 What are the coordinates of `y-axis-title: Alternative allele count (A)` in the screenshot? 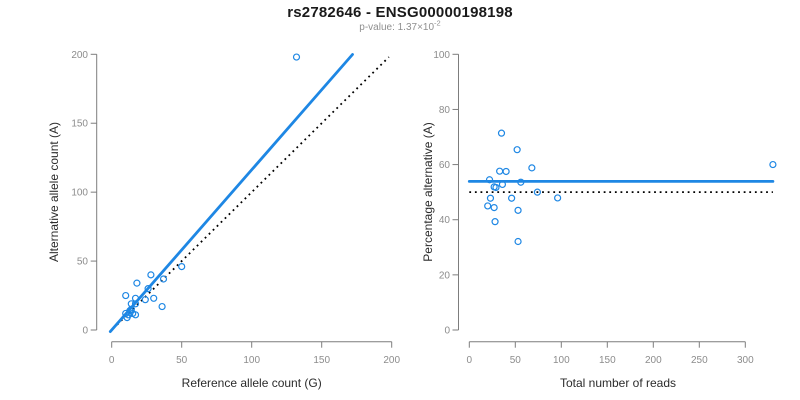 It's located at (54, 192).